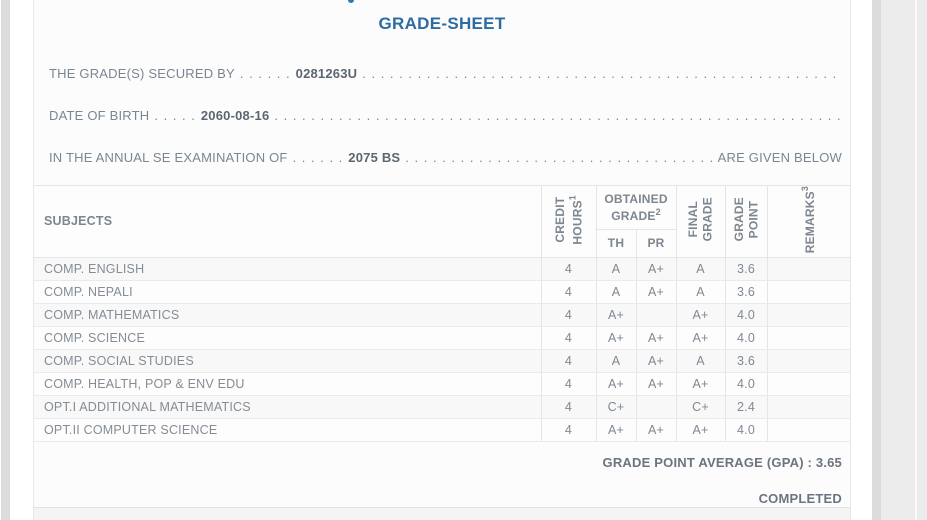 The height and width of the screenshot is (520, 927). What do you see at coordinates (572, 197) in the screenshot?
I see `footnote-1-marker: 1` at bounding box center [572, 197].